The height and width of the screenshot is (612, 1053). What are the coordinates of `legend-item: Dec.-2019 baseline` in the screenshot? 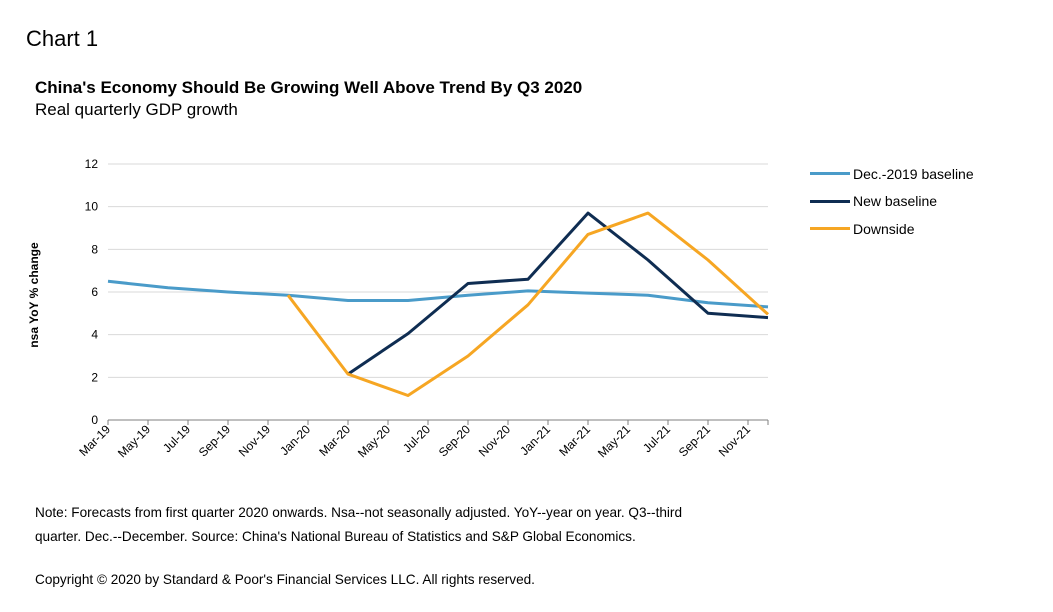 It's located at (892, 174).